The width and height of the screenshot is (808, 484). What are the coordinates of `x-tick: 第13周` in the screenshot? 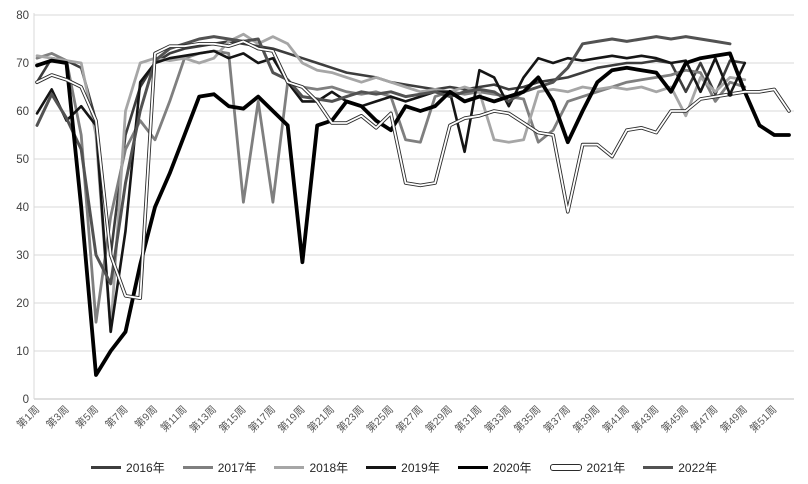 It's located at (203, 419).